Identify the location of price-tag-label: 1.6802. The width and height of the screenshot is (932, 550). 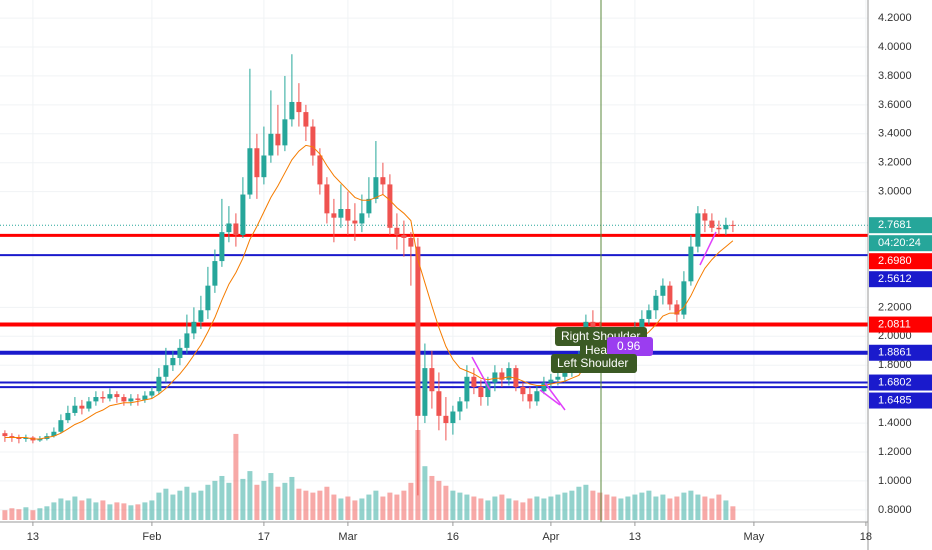
(895, 382).